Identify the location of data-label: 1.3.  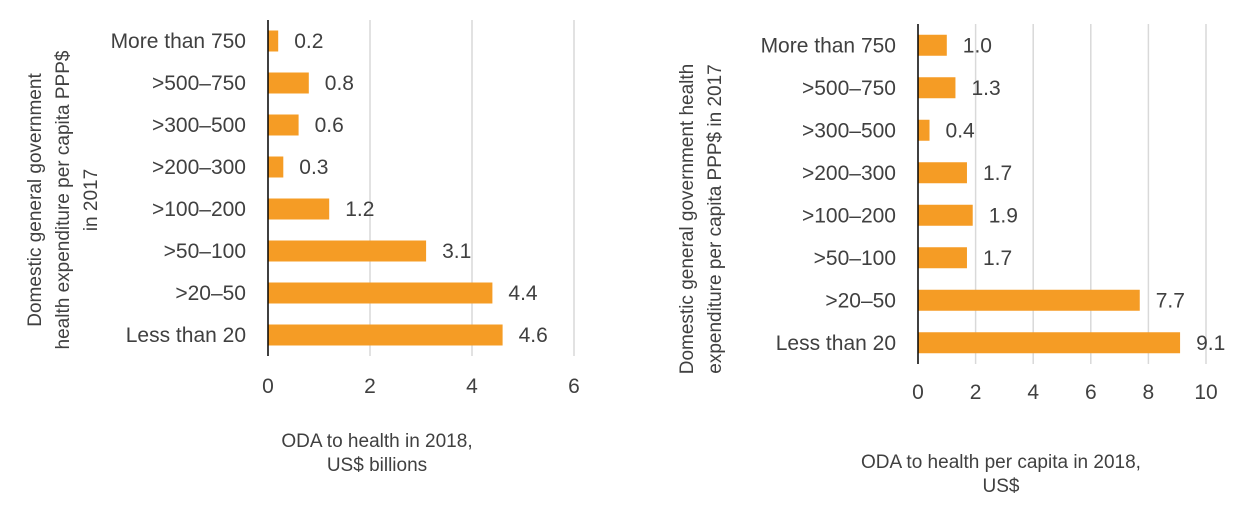
(985, 88).